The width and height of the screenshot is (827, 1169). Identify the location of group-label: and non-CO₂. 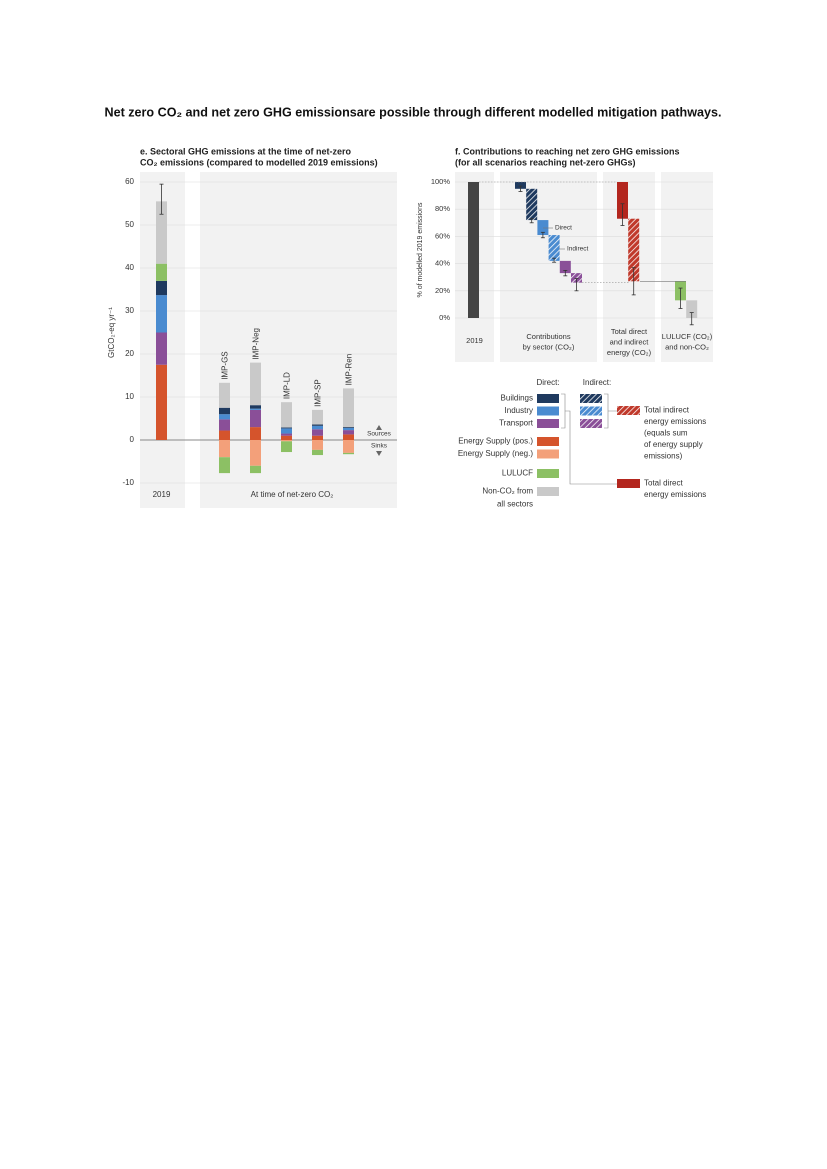
(687, 346).